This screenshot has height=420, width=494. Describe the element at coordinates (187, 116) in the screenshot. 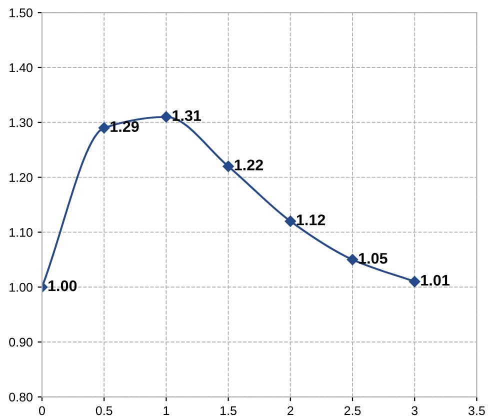

I see `data-label: 1.31` at that location.